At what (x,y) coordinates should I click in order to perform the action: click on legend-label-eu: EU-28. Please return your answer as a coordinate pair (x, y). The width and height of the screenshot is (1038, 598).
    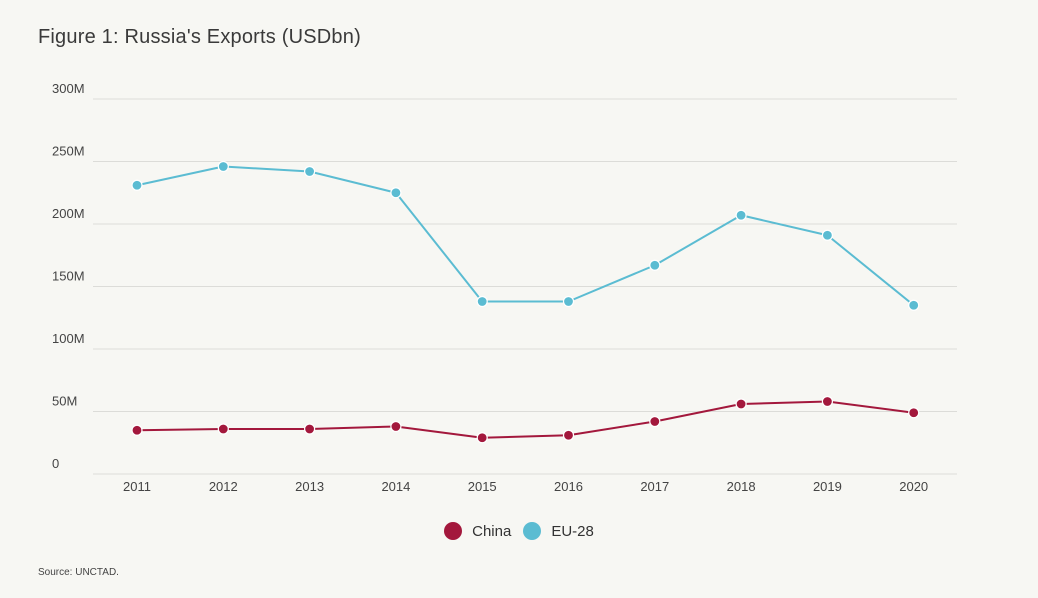
    Looking at the image, I should click on (572, 531).